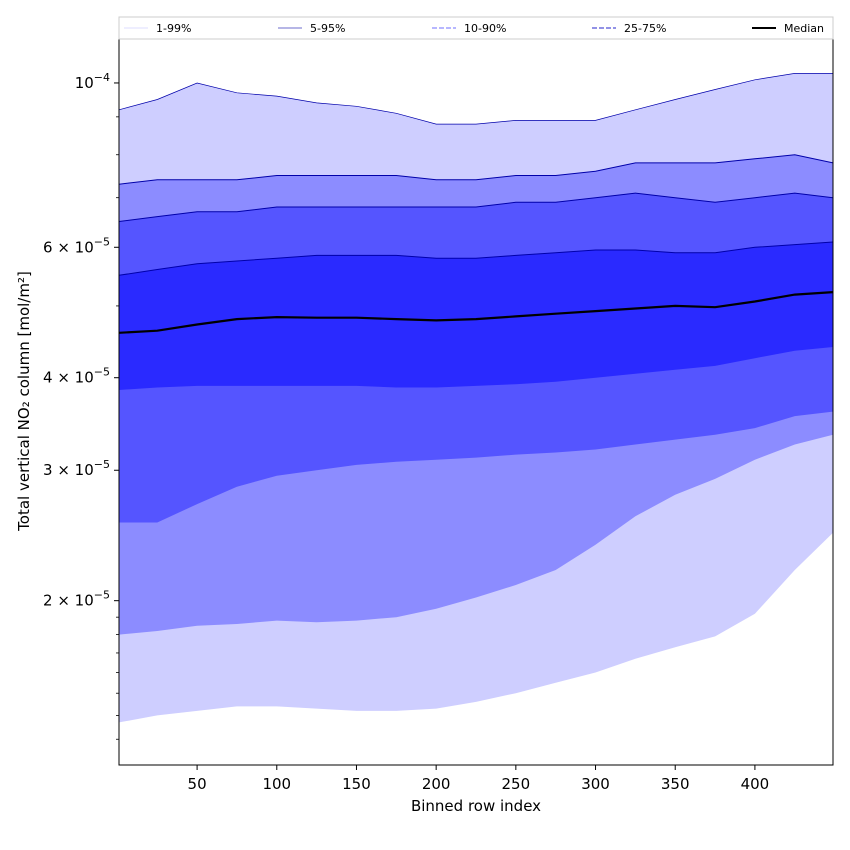 This screenshot has height=850, width=850. What do you see at coordinates (595, 784) in the screenshot?
I see `x-tick-label: 300` at bounding box center [595, 784].